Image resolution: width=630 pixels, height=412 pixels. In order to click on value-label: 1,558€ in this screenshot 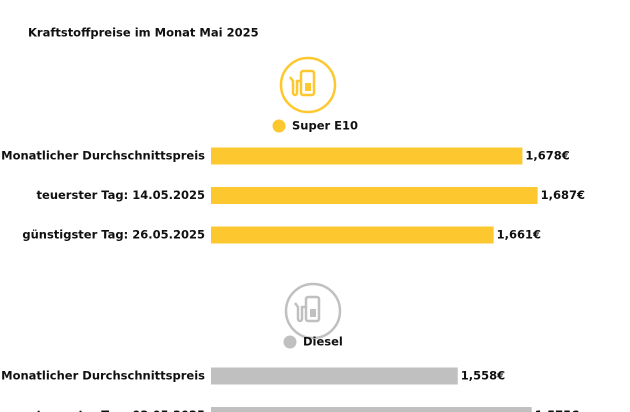, I will do `click(483, 376)`.